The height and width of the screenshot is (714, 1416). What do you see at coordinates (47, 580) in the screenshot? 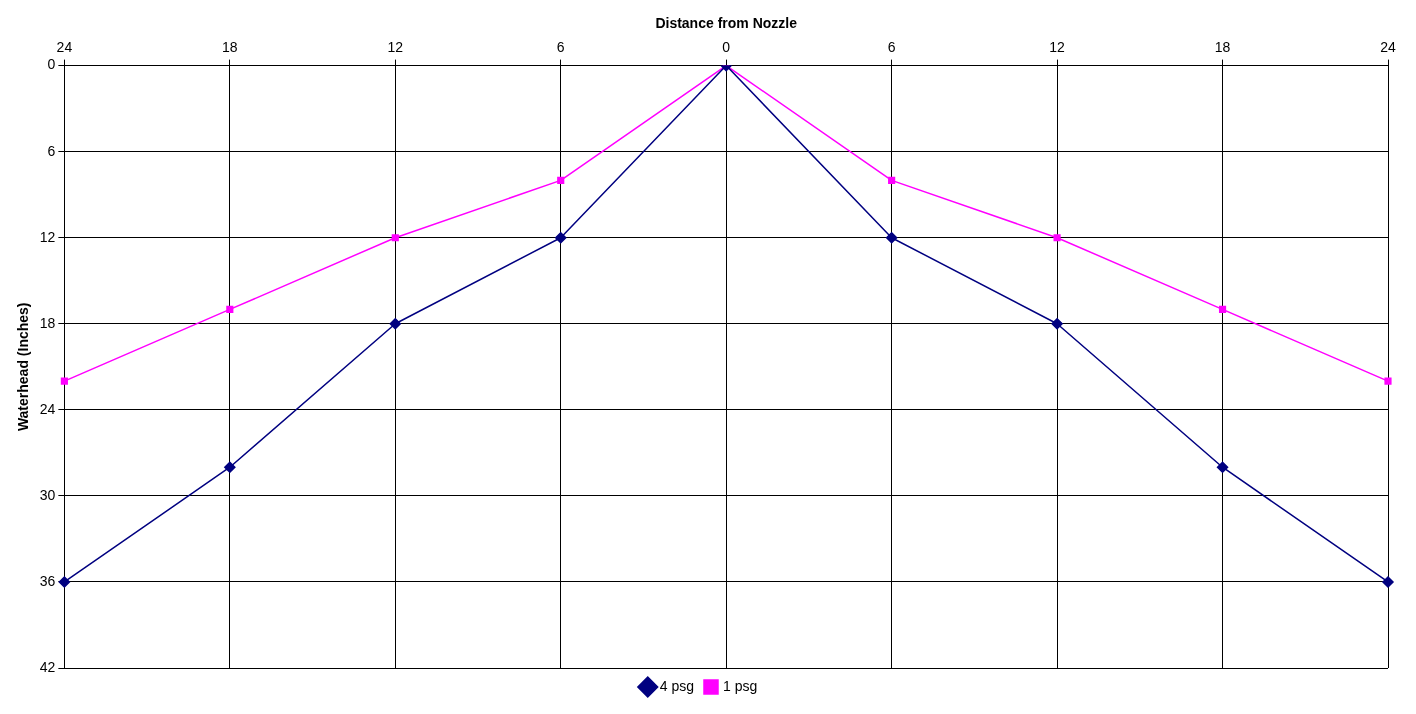
I see `y-tick-label: 36` at bounding box center [47, 580].